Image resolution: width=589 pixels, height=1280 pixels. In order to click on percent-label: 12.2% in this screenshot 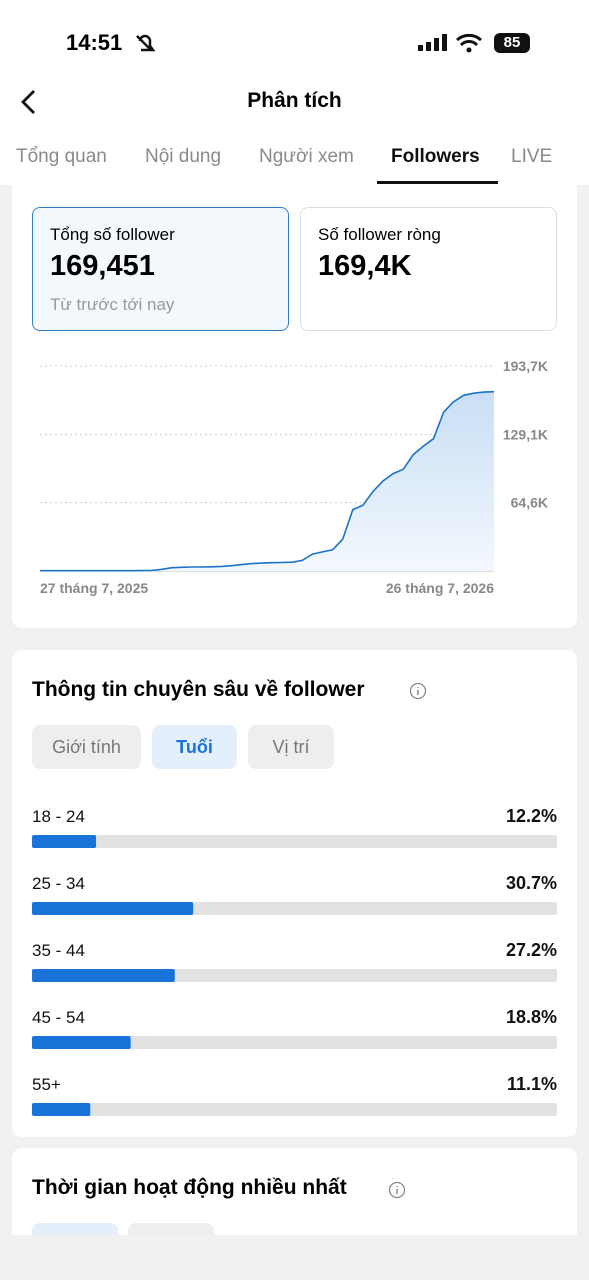, I will do `click(531, 816)`.